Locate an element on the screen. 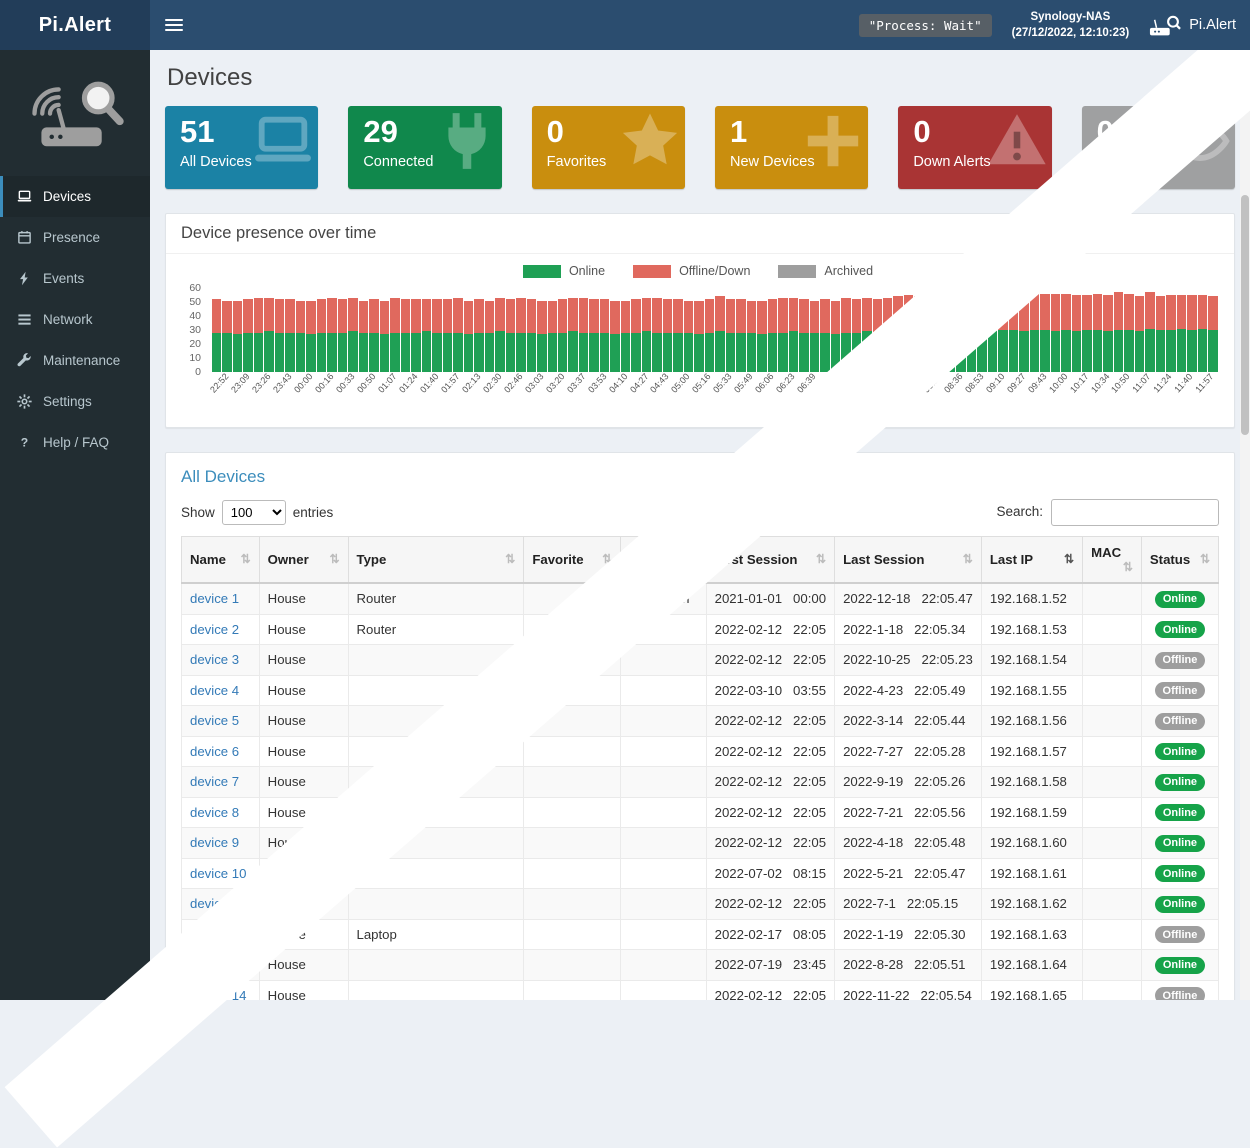 This screenshot has height=1148, width=1250. x-tick: 11:40 is located at coordinates (1185, 396).